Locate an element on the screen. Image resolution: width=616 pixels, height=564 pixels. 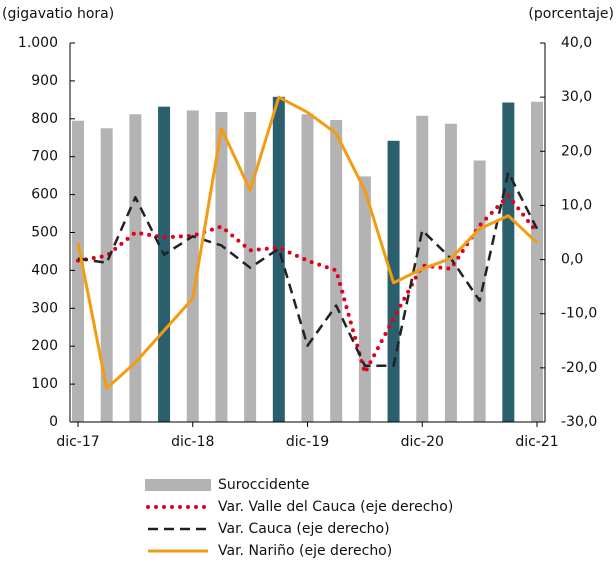
y-tick-label: 200 is located at coordinates (44, 346).